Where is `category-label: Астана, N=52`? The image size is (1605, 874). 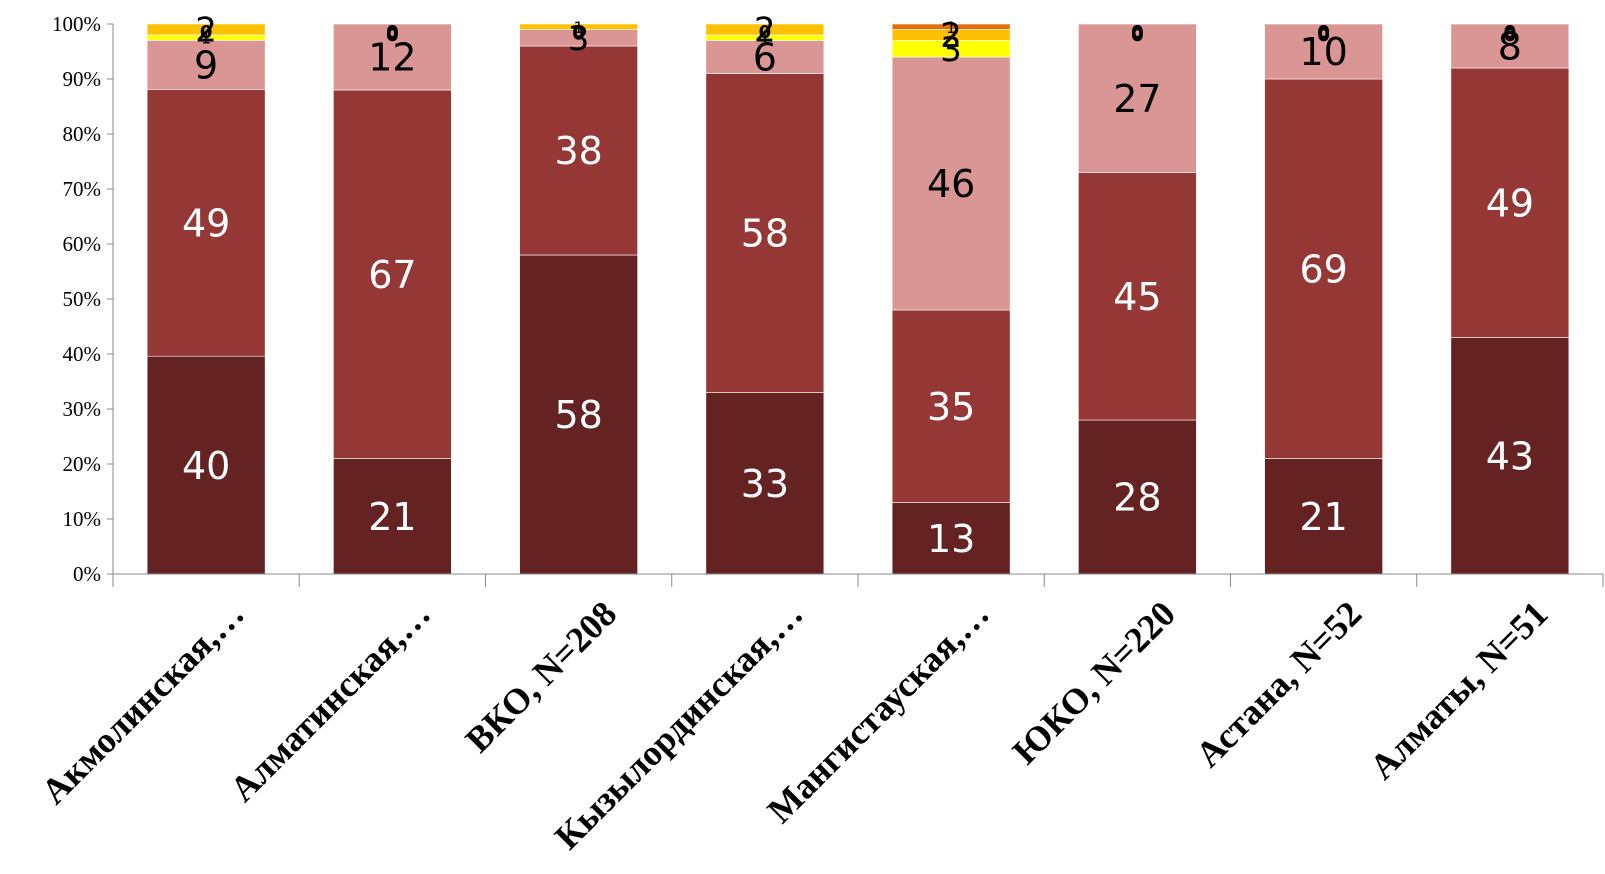 category-label: Астана, N=52 is located at coordinates (1278, 683).